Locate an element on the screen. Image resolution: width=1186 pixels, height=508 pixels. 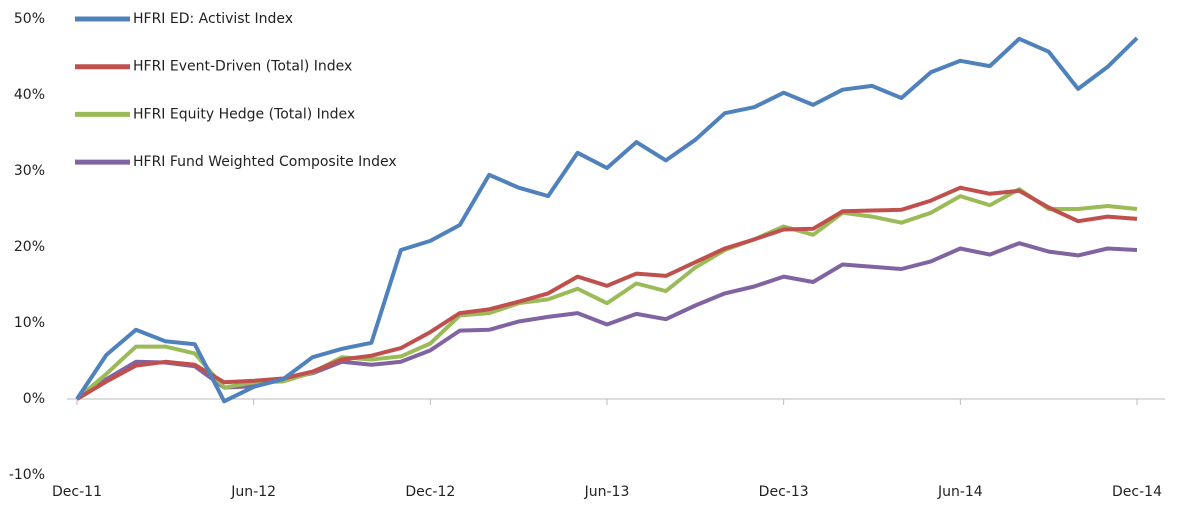
x-tick-label: Jun-13 is located at coordinates (607, 492).